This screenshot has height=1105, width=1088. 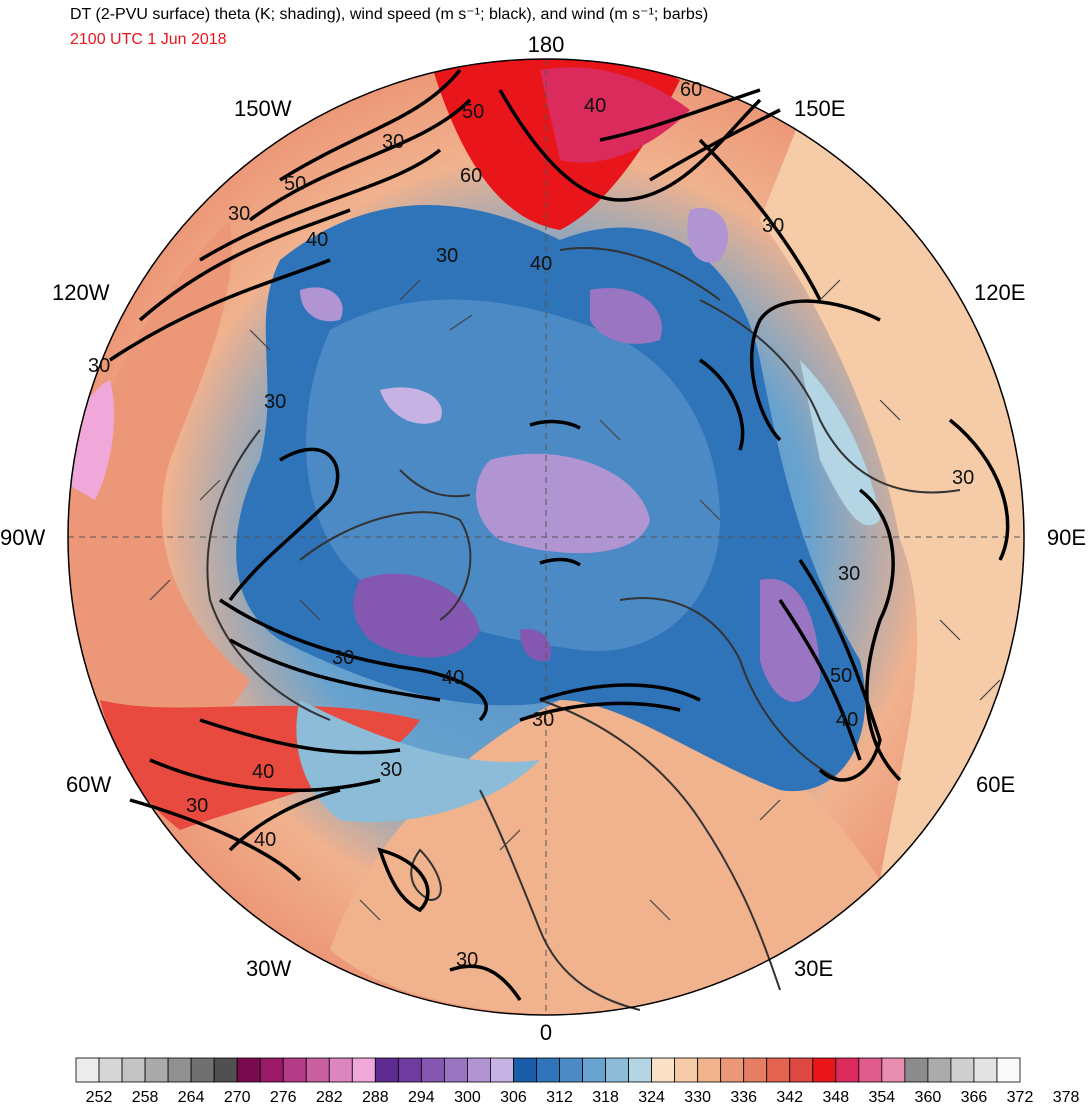 What do you see at coordinates (145, 1097) in the screenshot?
I see `colorbar-tick-label: 258` at bounding box center [145, 1097].